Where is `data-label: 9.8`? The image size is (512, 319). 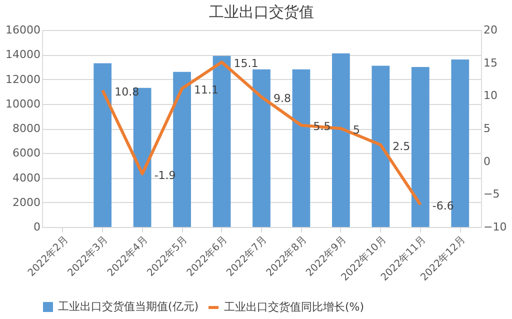
data-label: 9.8 is located at coordinates (282, 98).